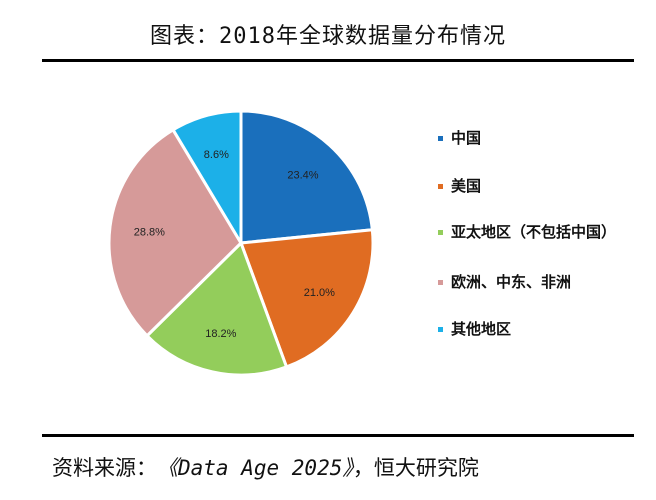 This screenshot has height=500, width=656. I want to click on pie-slice-apac, so click(216, 309).